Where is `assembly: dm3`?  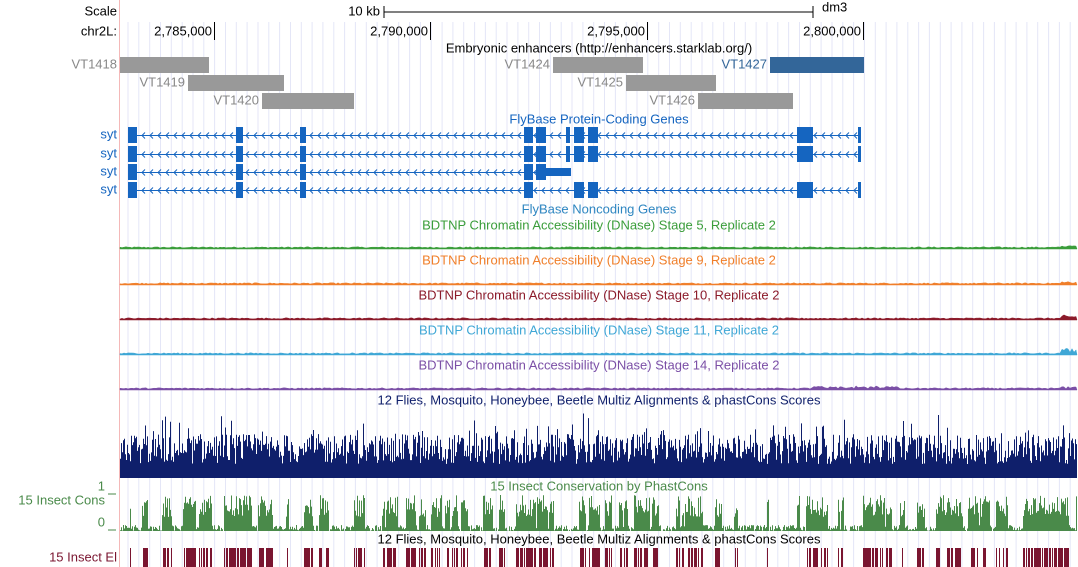 assembly: dm3 is located at coordinates (834, 7).